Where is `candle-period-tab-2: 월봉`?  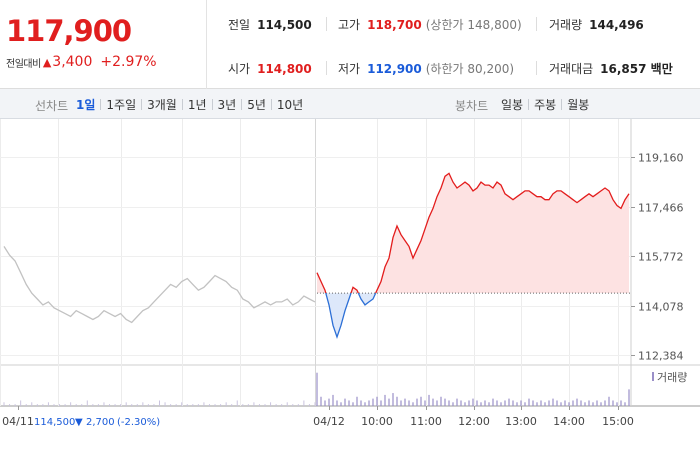
candle-period-tab-2: 월봉 is located at coordinates (578, 104).